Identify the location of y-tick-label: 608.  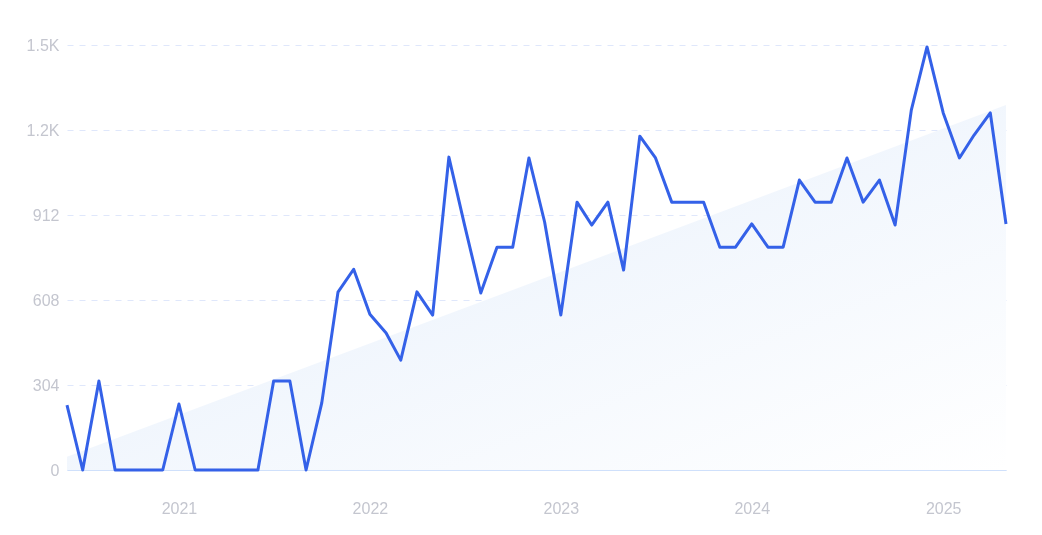
(46, 300).